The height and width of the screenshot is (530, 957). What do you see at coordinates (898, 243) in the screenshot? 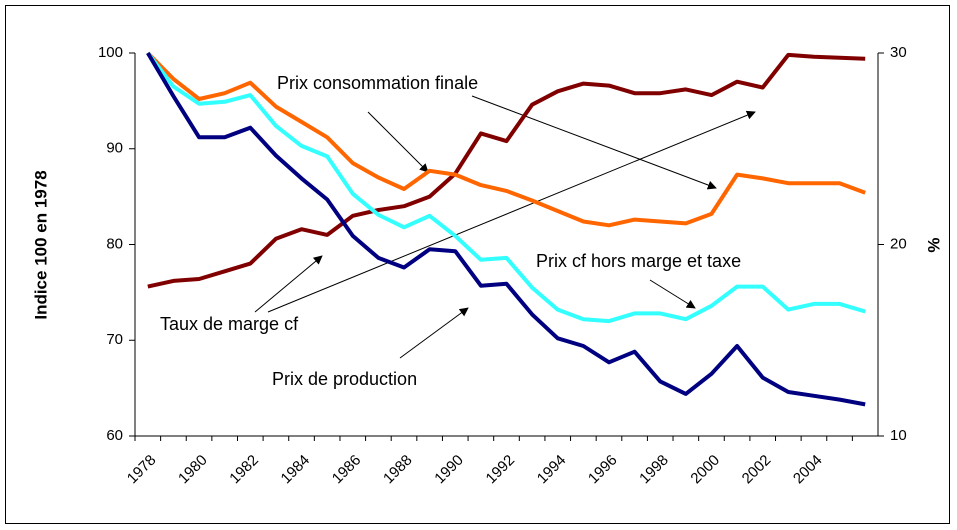
I see `y2-tick-label: 20` at bounding box center [898, 243].